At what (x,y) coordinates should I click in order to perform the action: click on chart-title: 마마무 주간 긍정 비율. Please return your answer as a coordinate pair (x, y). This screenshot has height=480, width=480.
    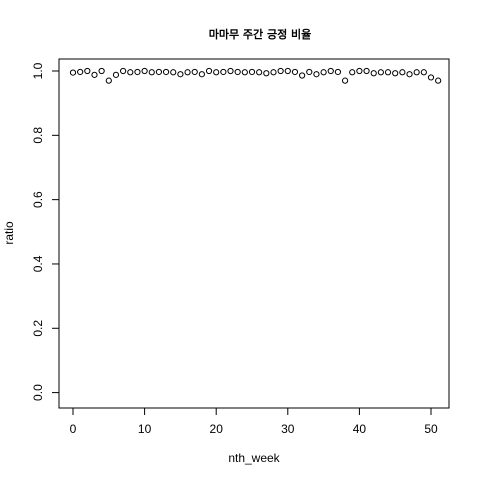
    Looking at the image, I should click on (260, 34).